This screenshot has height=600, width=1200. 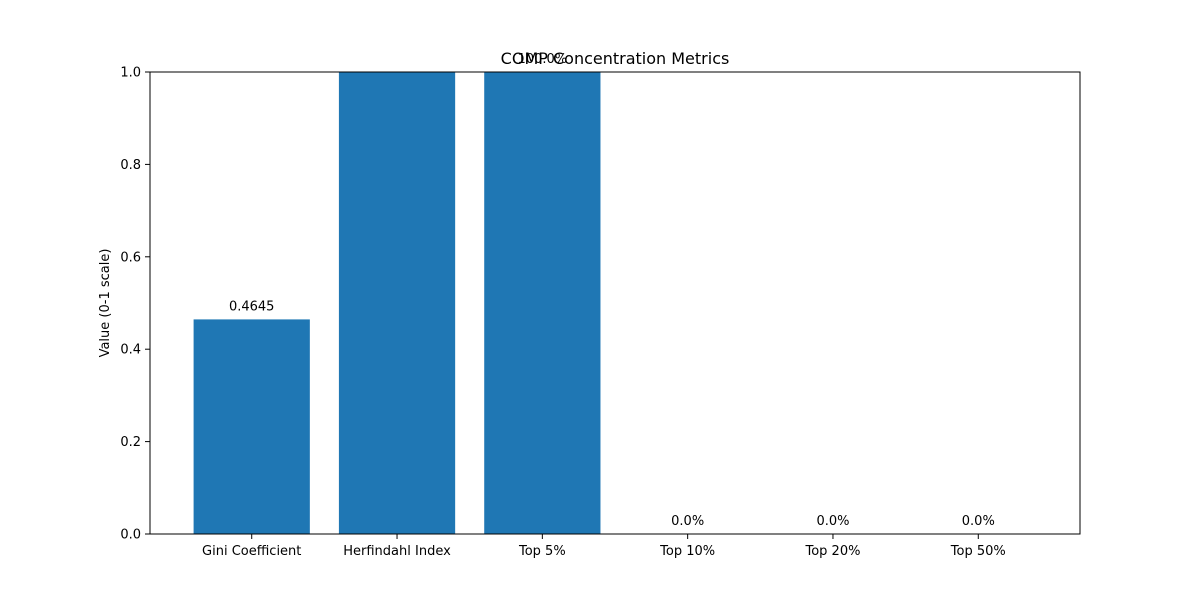 I want to click on bar-value-label-4: 0.0%, so click(x=832, y=521).